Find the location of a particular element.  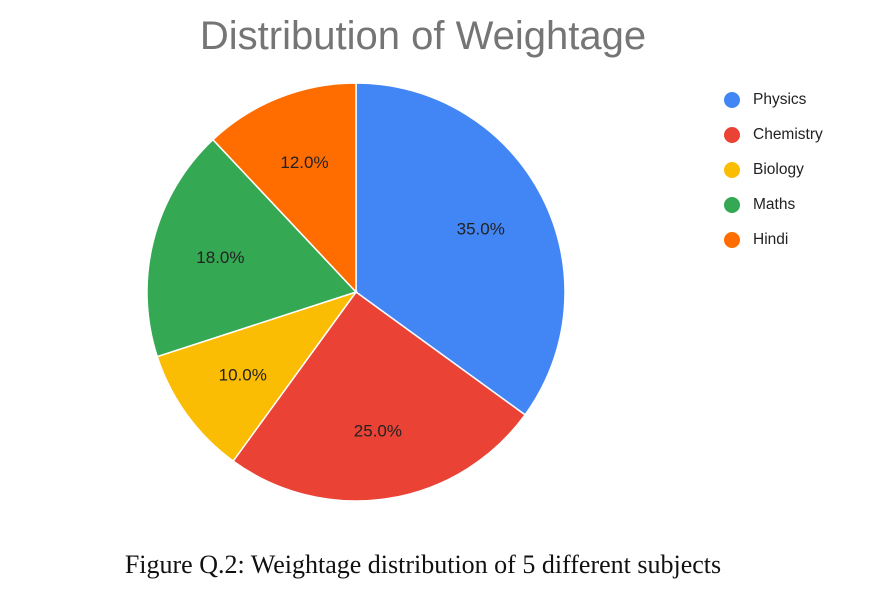

legend-label: Hindi is located at coordinates (771, 239).